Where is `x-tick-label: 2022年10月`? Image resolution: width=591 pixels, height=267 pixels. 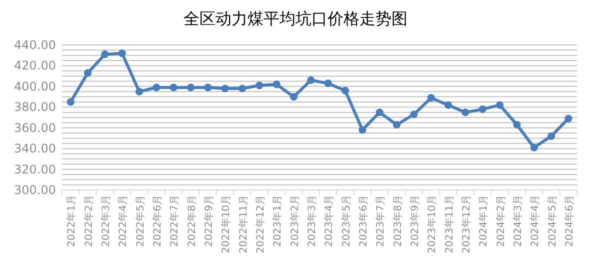
x-tick-label: 2022年10月 is located at coordinates (226, 224).